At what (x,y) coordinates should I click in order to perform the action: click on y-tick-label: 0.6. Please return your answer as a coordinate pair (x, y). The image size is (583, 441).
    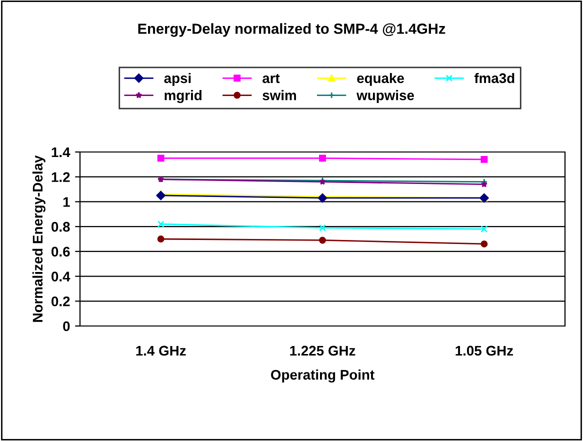
    Looking at the image, I should click on (61, 251).